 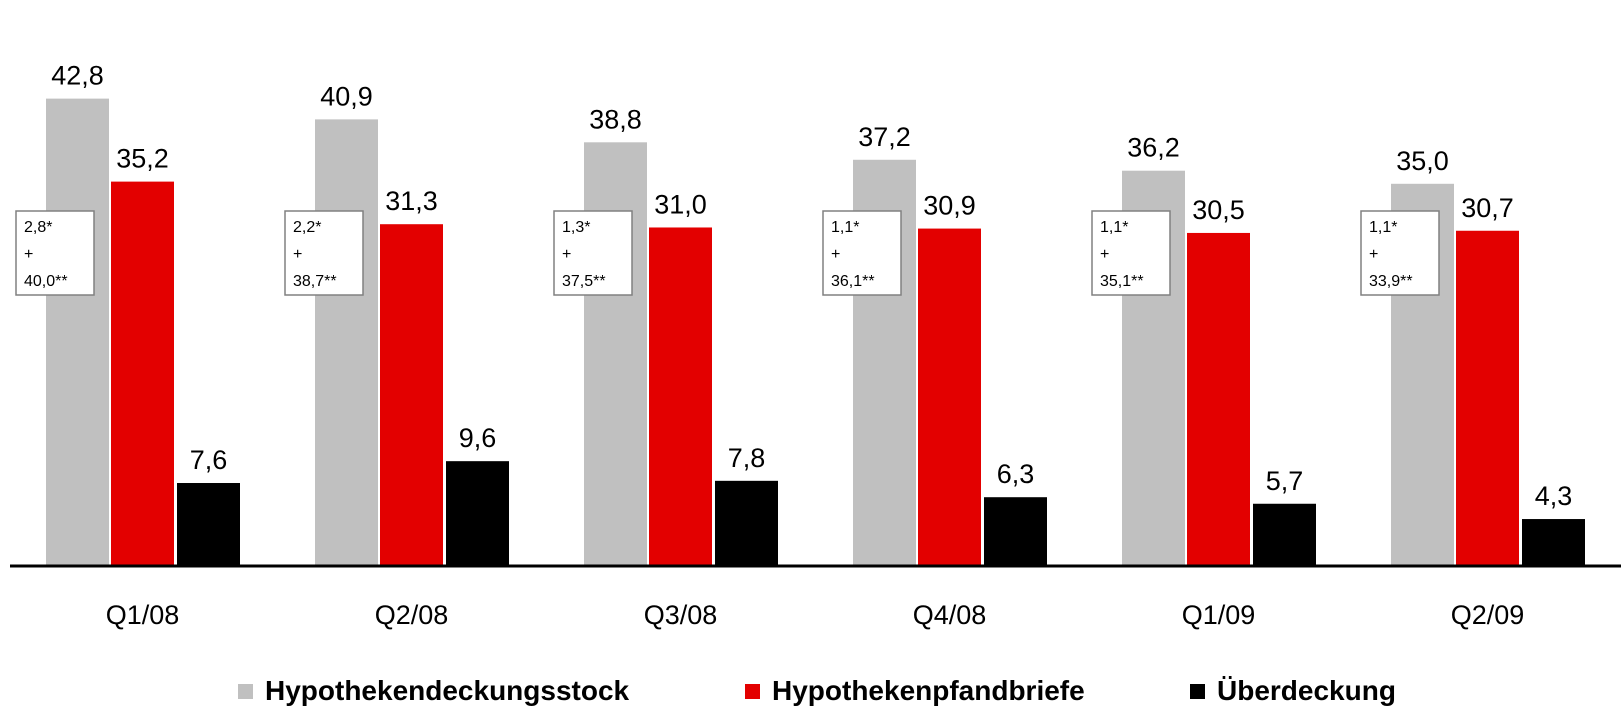 I want to click on value-label-2-5: 4,3, so click(x=1554, y=496).